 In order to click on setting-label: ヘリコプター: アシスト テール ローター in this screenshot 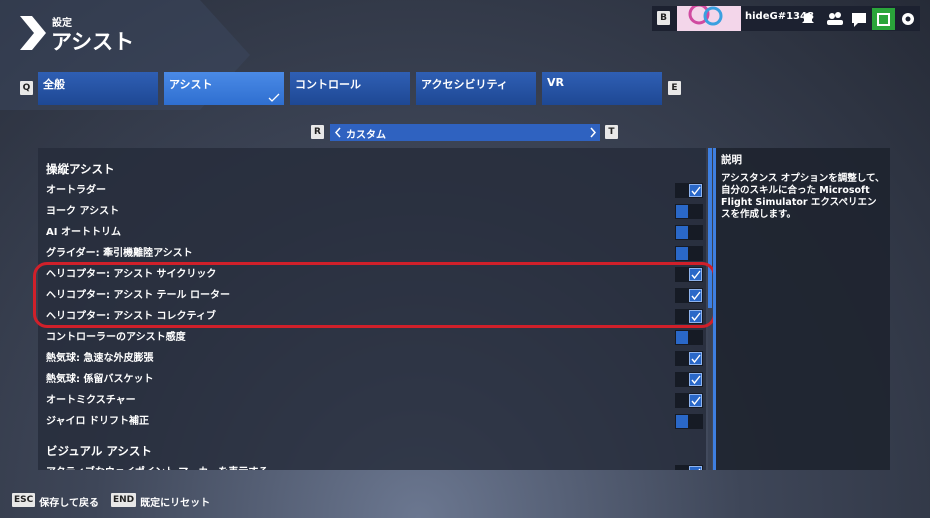, I will do `click(138, 295)`.